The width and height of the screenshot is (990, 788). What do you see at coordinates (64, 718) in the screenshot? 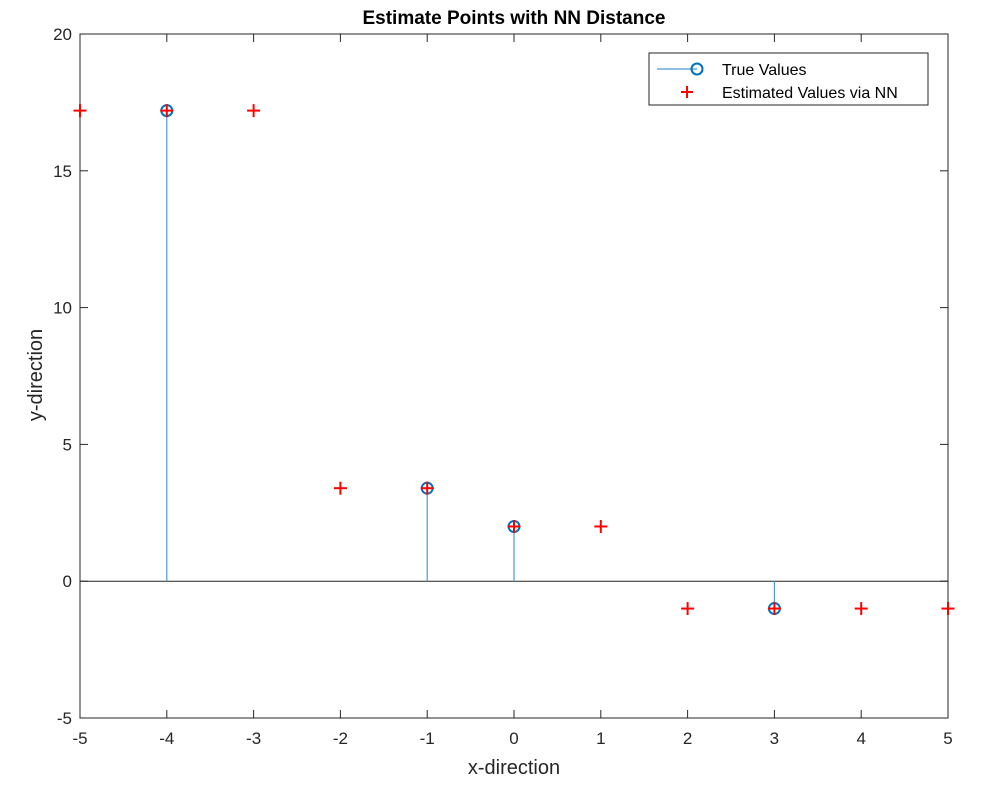
I see `y-tick-label: -5` at bounding box center [64, 718].